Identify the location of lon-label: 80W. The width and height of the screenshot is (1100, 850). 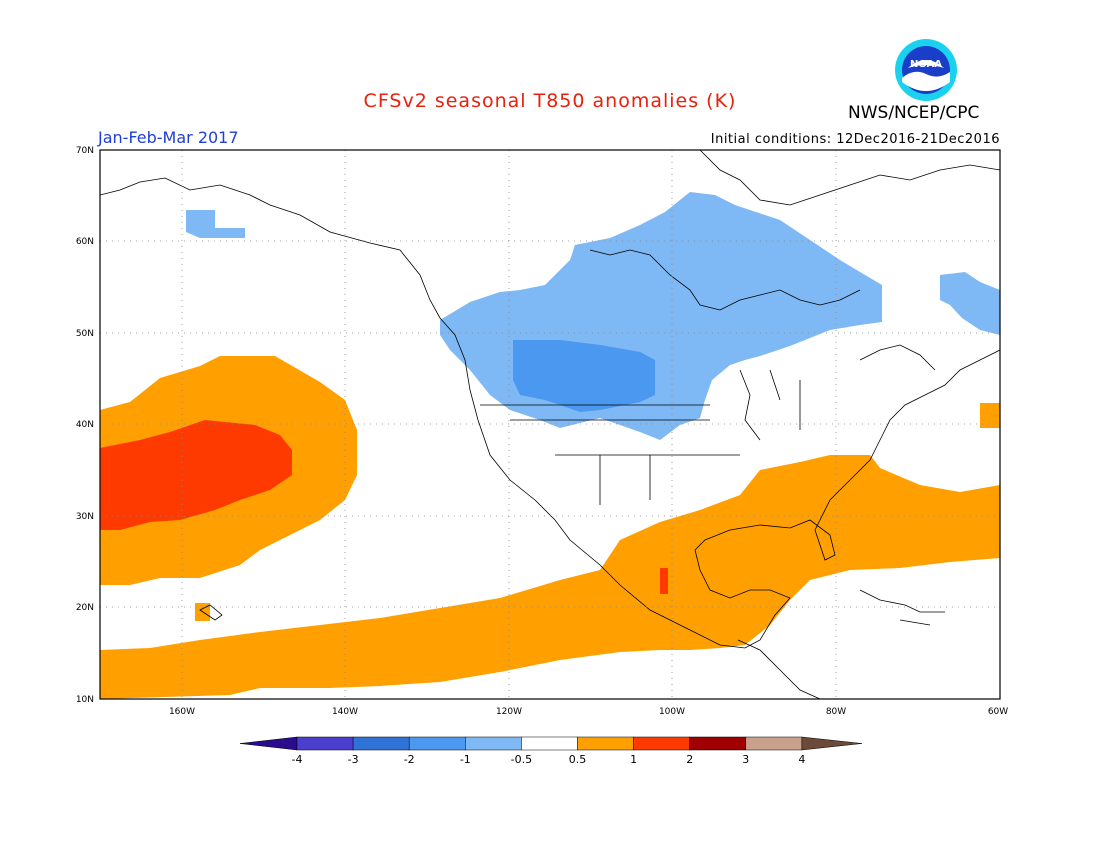
(836, 712).